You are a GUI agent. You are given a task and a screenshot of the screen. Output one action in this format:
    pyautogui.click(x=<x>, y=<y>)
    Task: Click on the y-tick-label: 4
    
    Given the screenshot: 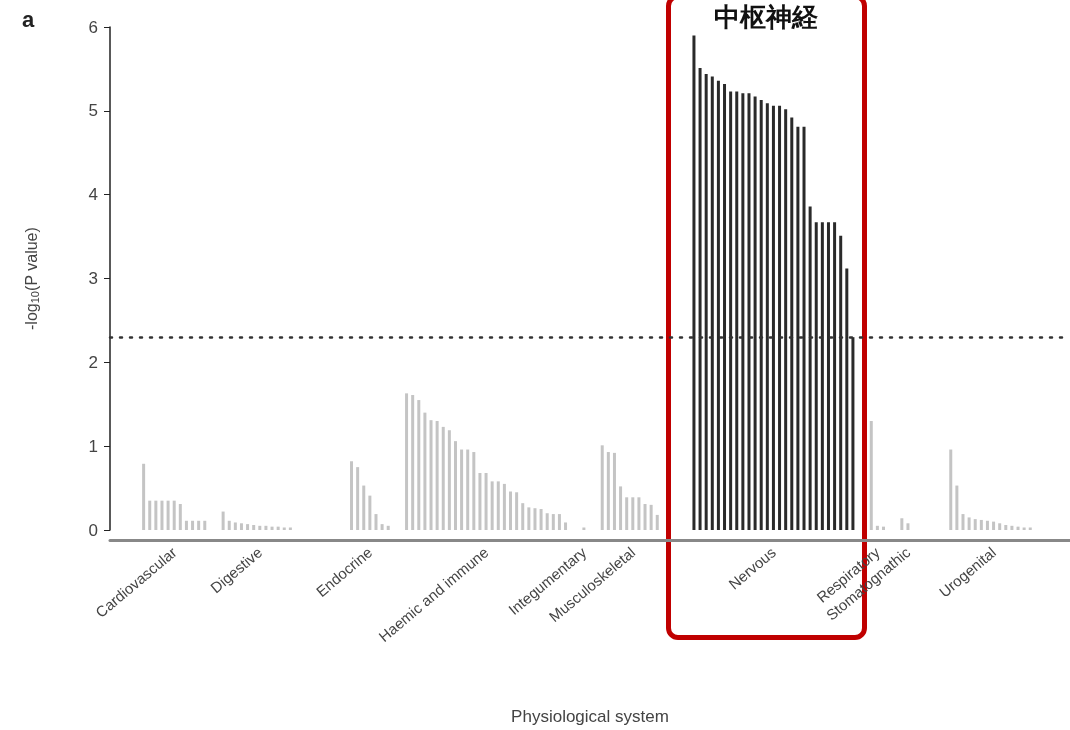 What is the action you would take?
    pyautogui.click(x=93, y=195)
    